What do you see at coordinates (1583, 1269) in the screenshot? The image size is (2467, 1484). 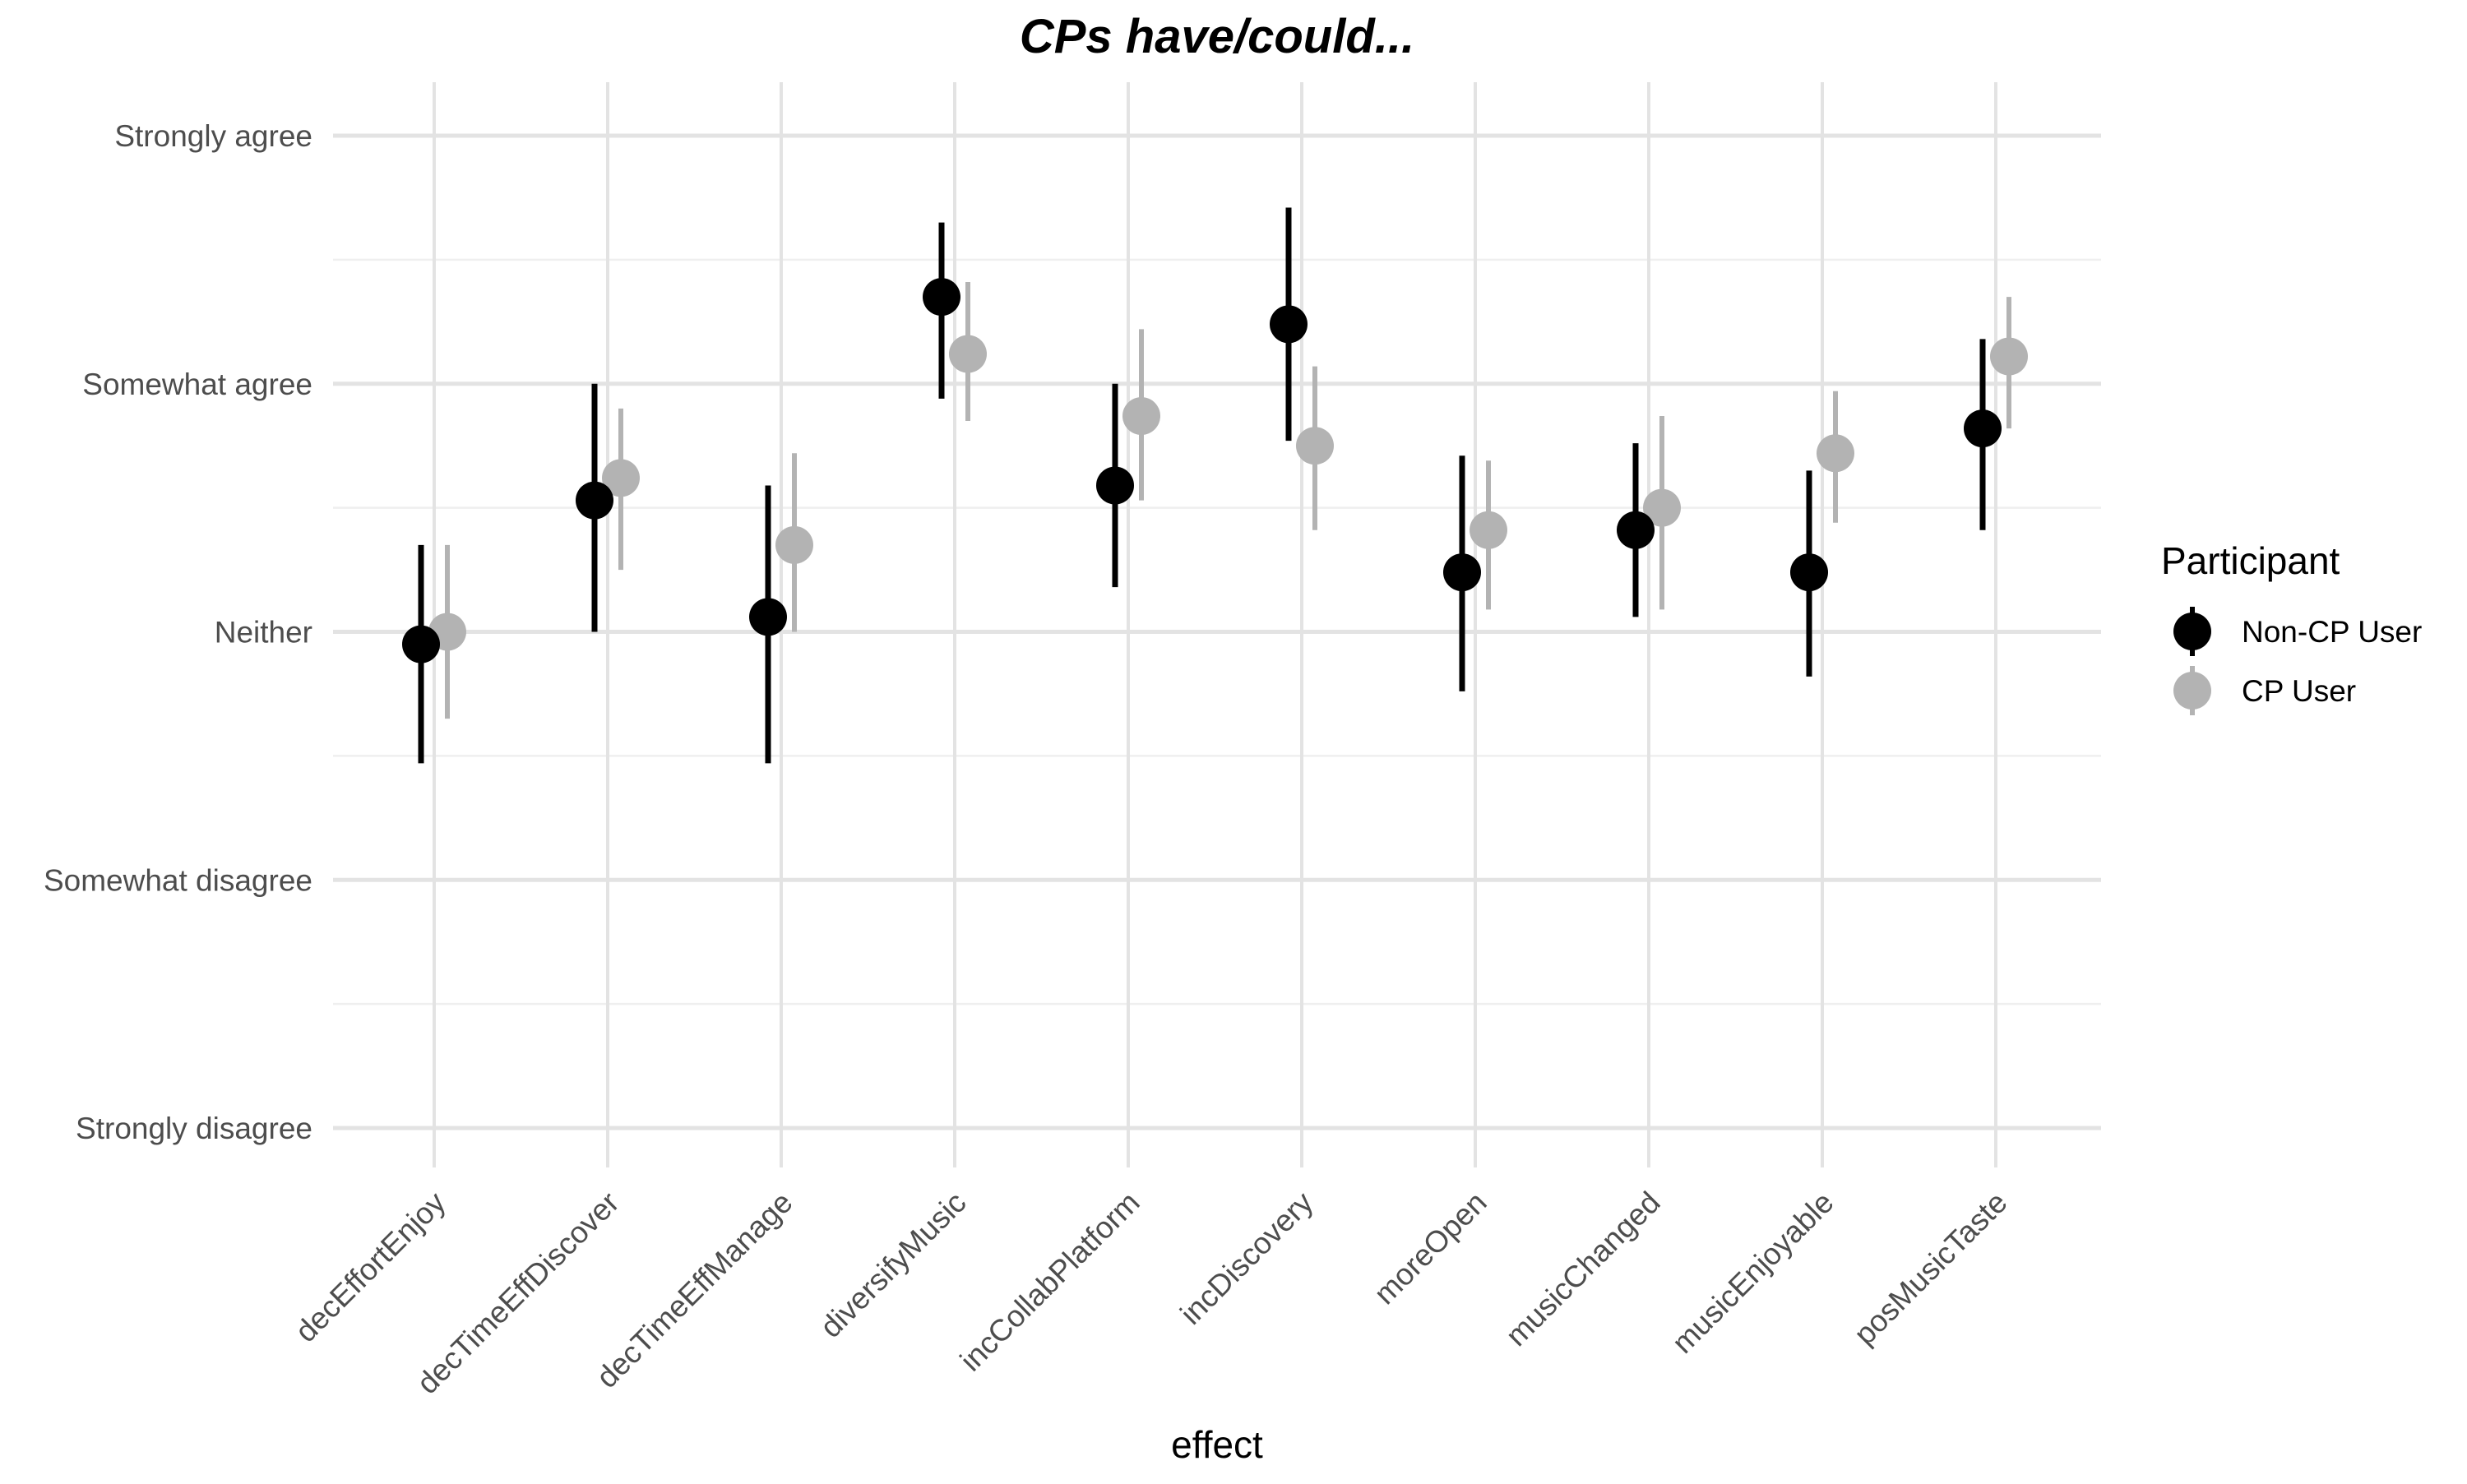 I see `x-tick-label: musicChanged` at bounding box center [1583, 1269].